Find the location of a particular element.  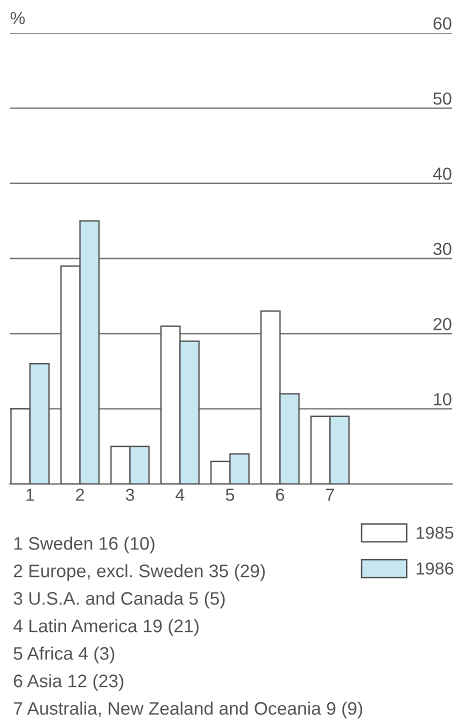

x-tick-label: 1 is located at coordinates (30, 494).